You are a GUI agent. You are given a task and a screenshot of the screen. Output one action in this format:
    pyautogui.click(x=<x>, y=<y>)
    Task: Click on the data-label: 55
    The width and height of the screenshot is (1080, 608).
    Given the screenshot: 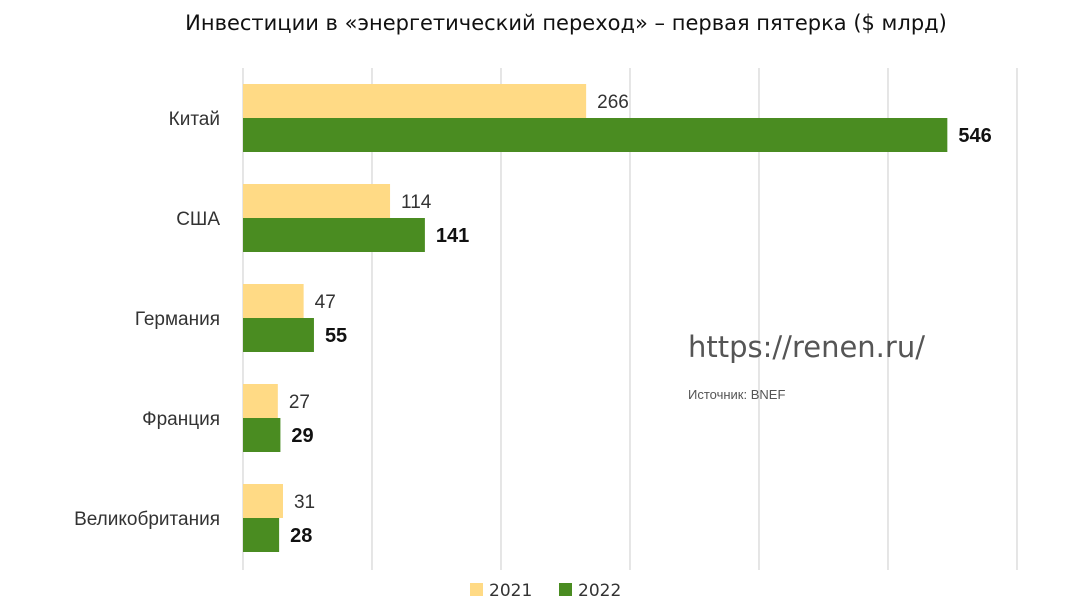 What is the action you would take?
    pyautogui.click(x=336, y=336)
    